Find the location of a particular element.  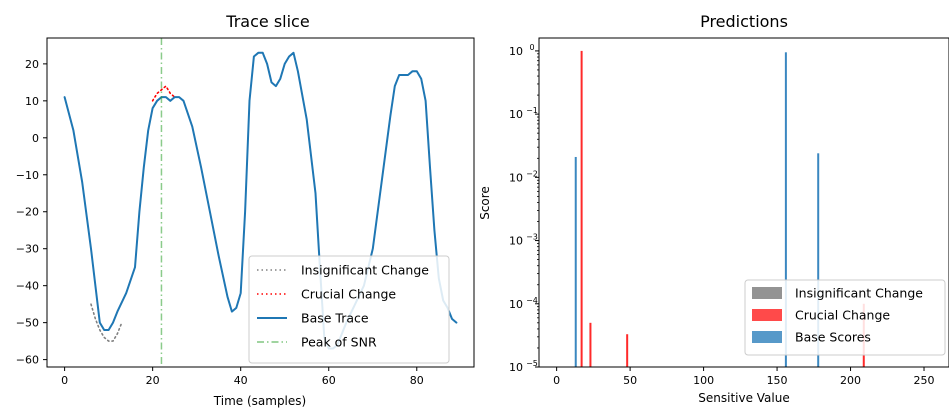

series-insignificant-change is located at coordinates (106, 322).